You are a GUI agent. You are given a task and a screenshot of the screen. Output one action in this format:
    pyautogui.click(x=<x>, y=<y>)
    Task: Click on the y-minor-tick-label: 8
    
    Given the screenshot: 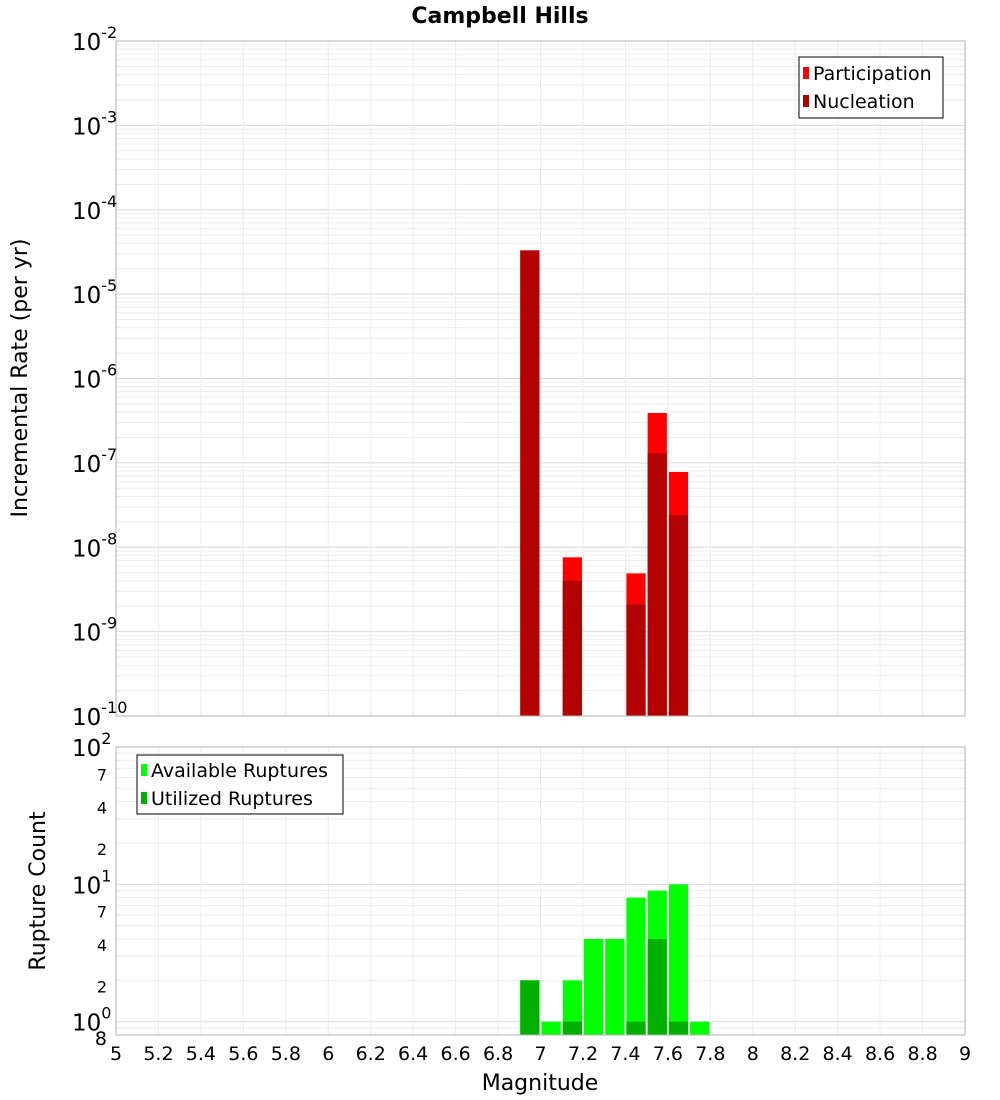 What is the action you would take?
    pyautogui.click(x=101, y=1039)
    